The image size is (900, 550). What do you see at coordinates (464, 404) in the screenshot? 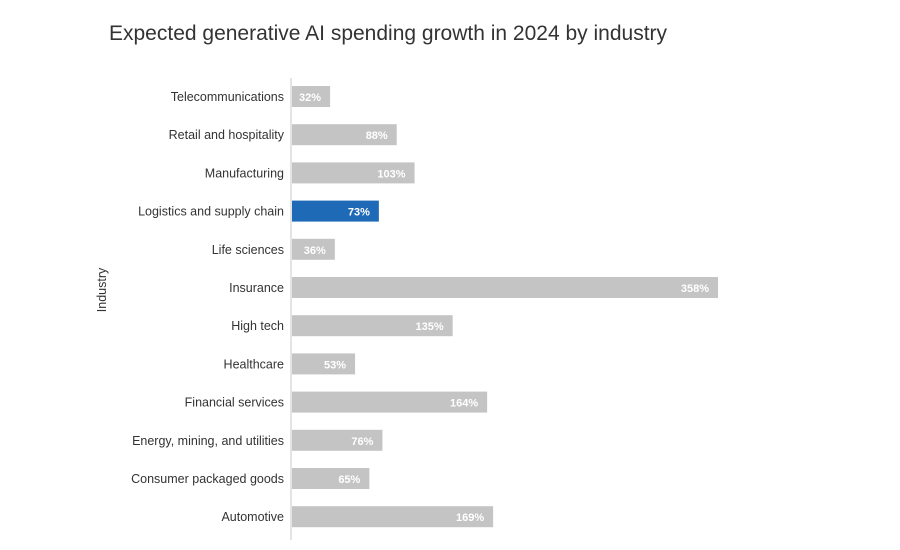
I see `value-label: 164%` at bounding box center [464, 404].